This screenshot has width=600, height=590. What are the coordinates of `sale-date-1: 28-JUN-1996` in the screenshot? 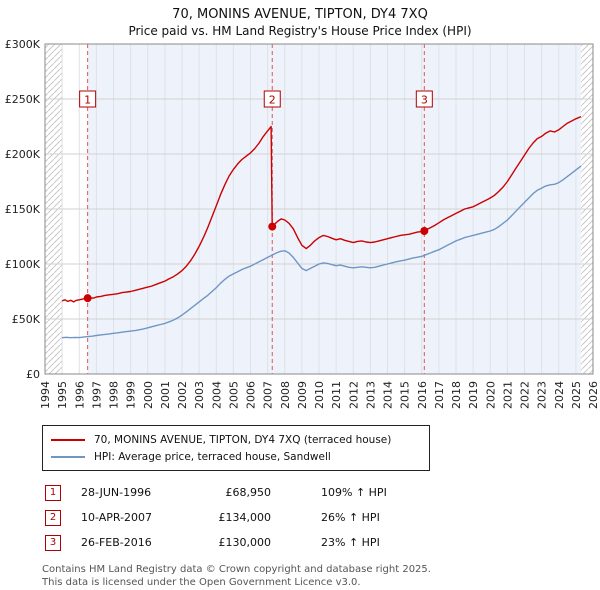 It's located at (116, 492).